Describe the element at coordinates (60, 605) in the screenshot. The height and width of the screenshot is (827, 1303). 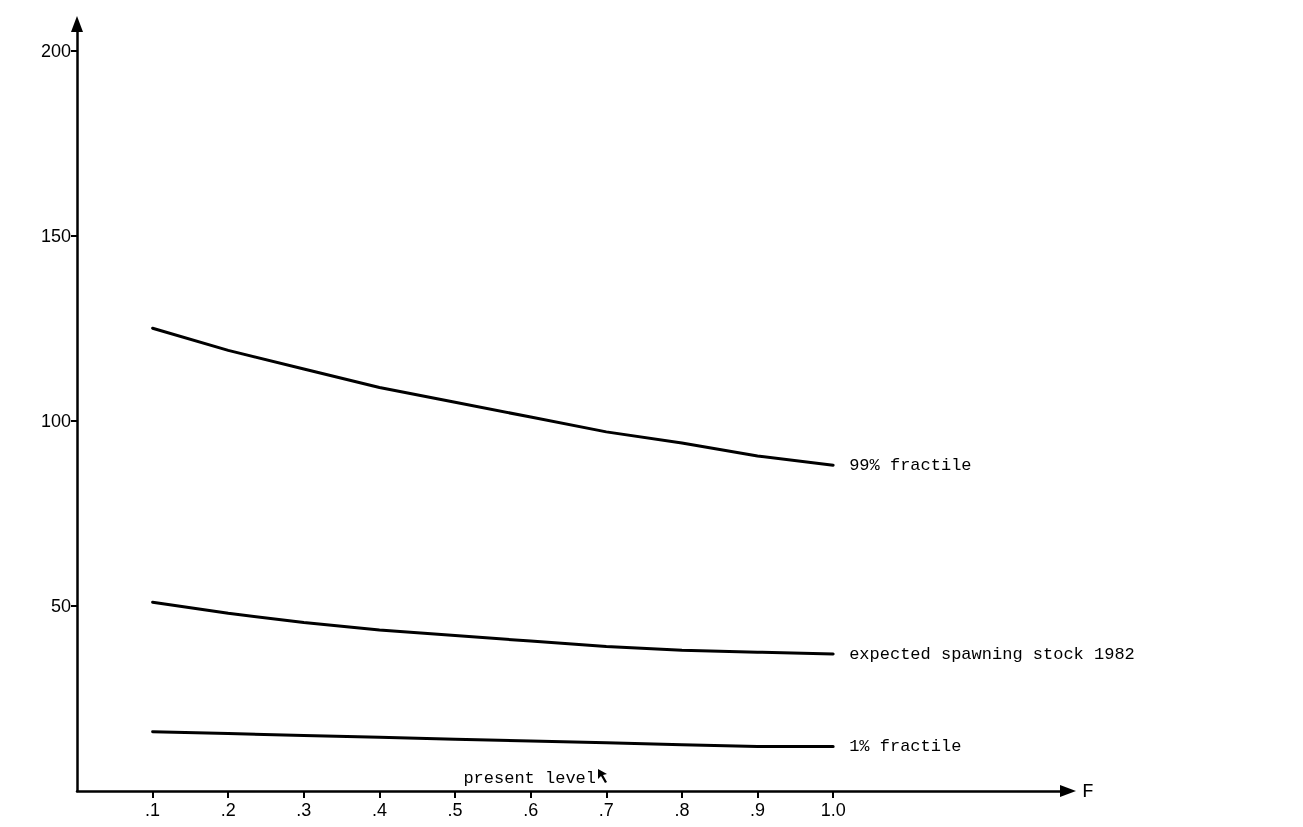
I see `y-tick-label: 50` at that location.